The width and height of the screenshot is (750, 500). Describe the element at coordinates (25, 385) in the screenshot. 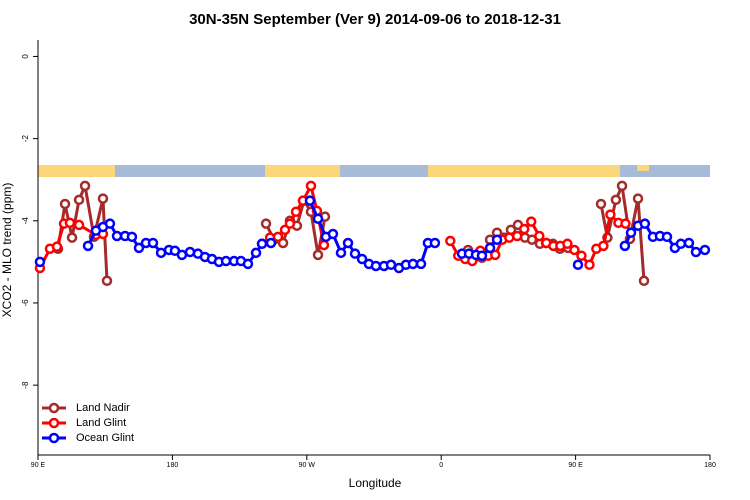

I see `y-tick-label: -8` at that location.